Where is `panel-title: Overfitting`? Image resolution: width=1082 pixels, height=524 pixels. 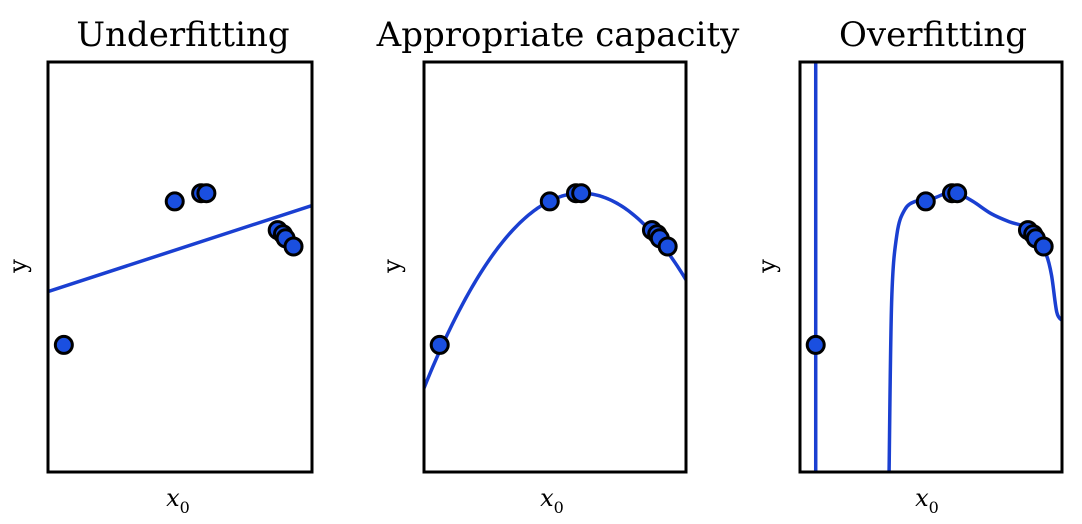 panel-title: Overfitting is located at coordinates (933, 35).